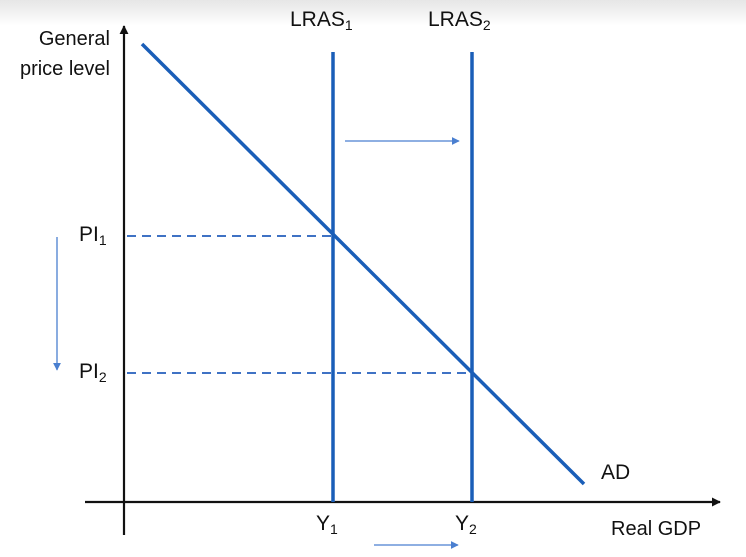 The width and height of the screenshot is (746, 557). Describe the element at coordinates (65, 54) in the screenshot. I see `y-axis-label: General price level` at that location.